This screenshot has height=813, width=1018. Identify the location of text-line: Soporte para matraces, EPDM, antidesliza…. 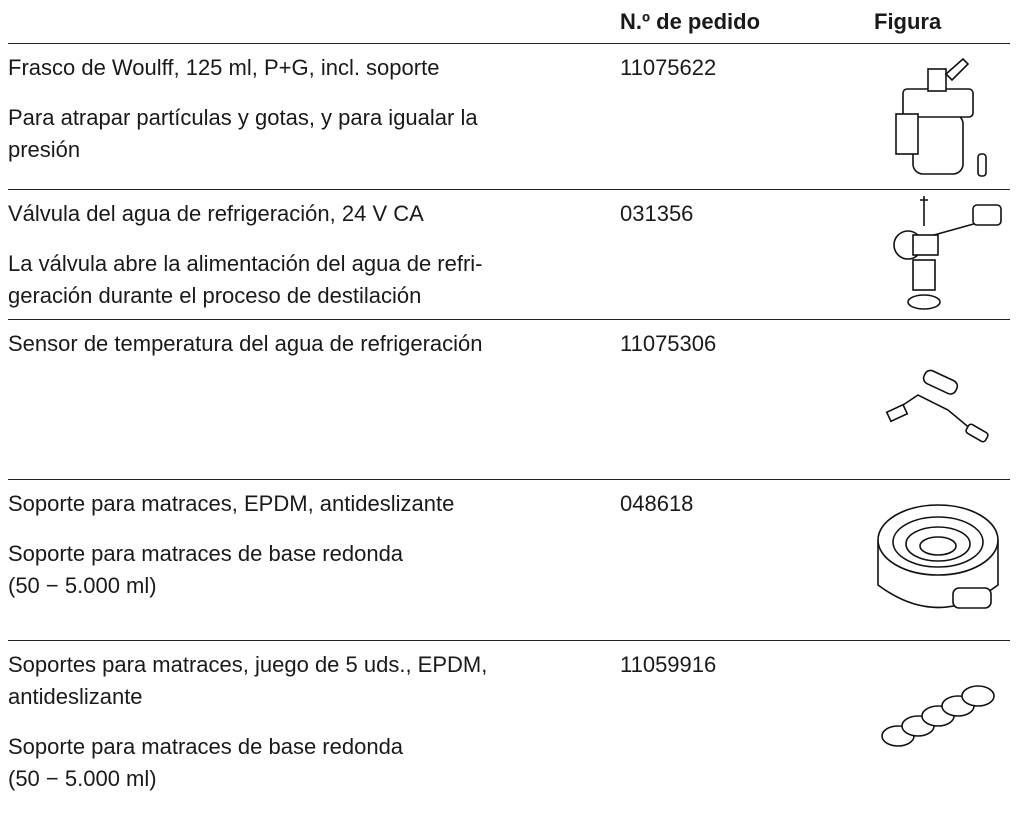
(231, 503).